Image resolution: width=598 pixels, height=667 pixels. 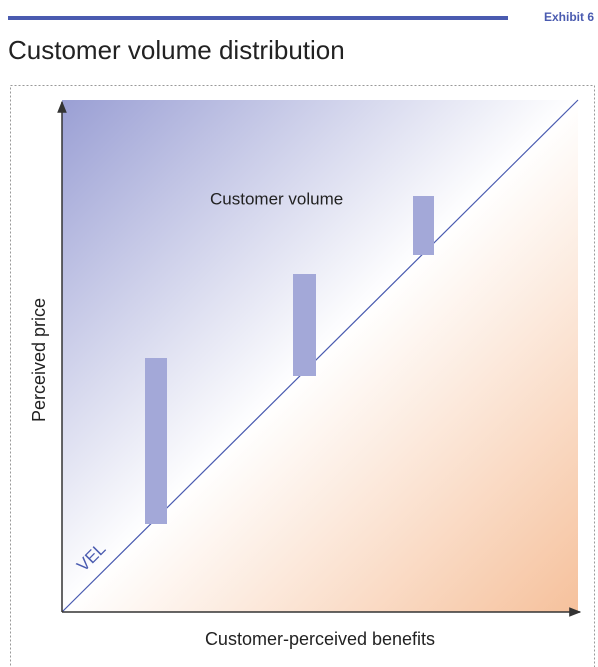 What do you see at coordinates (569, 17) in the screenshot?
I see `exhibit-label: Exhibit 6` at bounding box center [569, 17].